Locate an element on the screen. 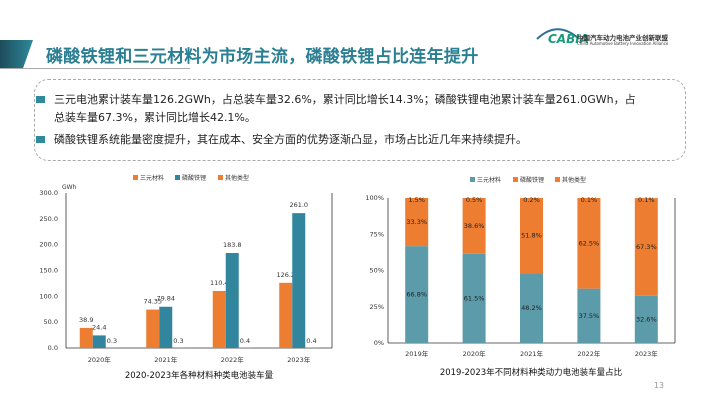  chart-title: 2019-2023年不同材料种类动力电池装车量占比 is located at coordinates (531, 372).